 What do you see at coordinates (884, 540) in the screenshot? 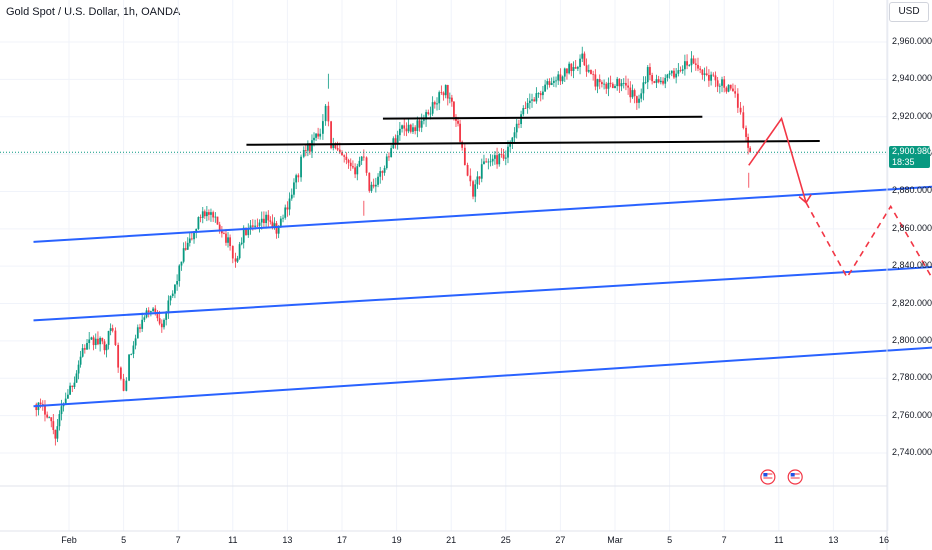
I see `x-tick-label: 16` at bounding box center [884, 540].